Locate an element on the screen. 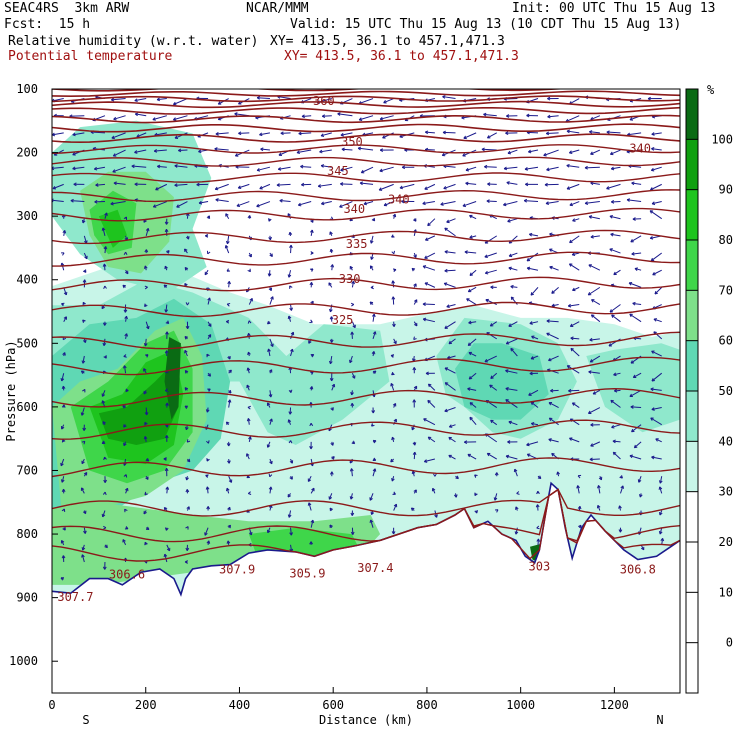 The width and height of the screenshot is (740, 740). colorbar-tick-label: 30 is located at coordinates (726, 492).